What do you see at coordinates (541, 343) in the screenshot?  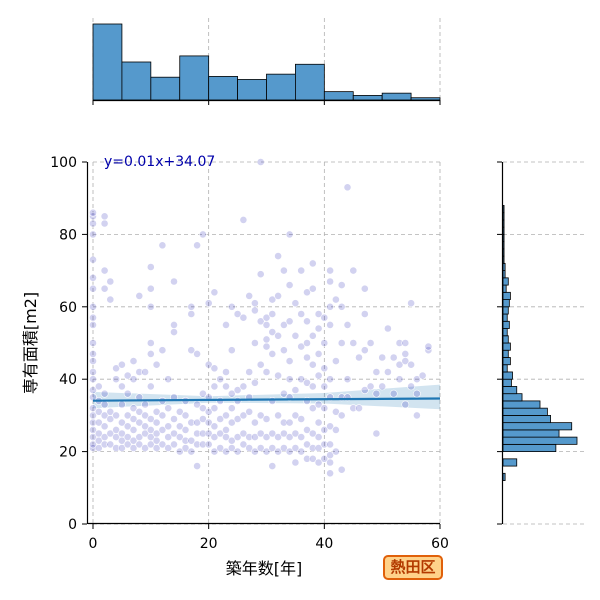 I see `right-histogram` at bounding box center [541, 343].